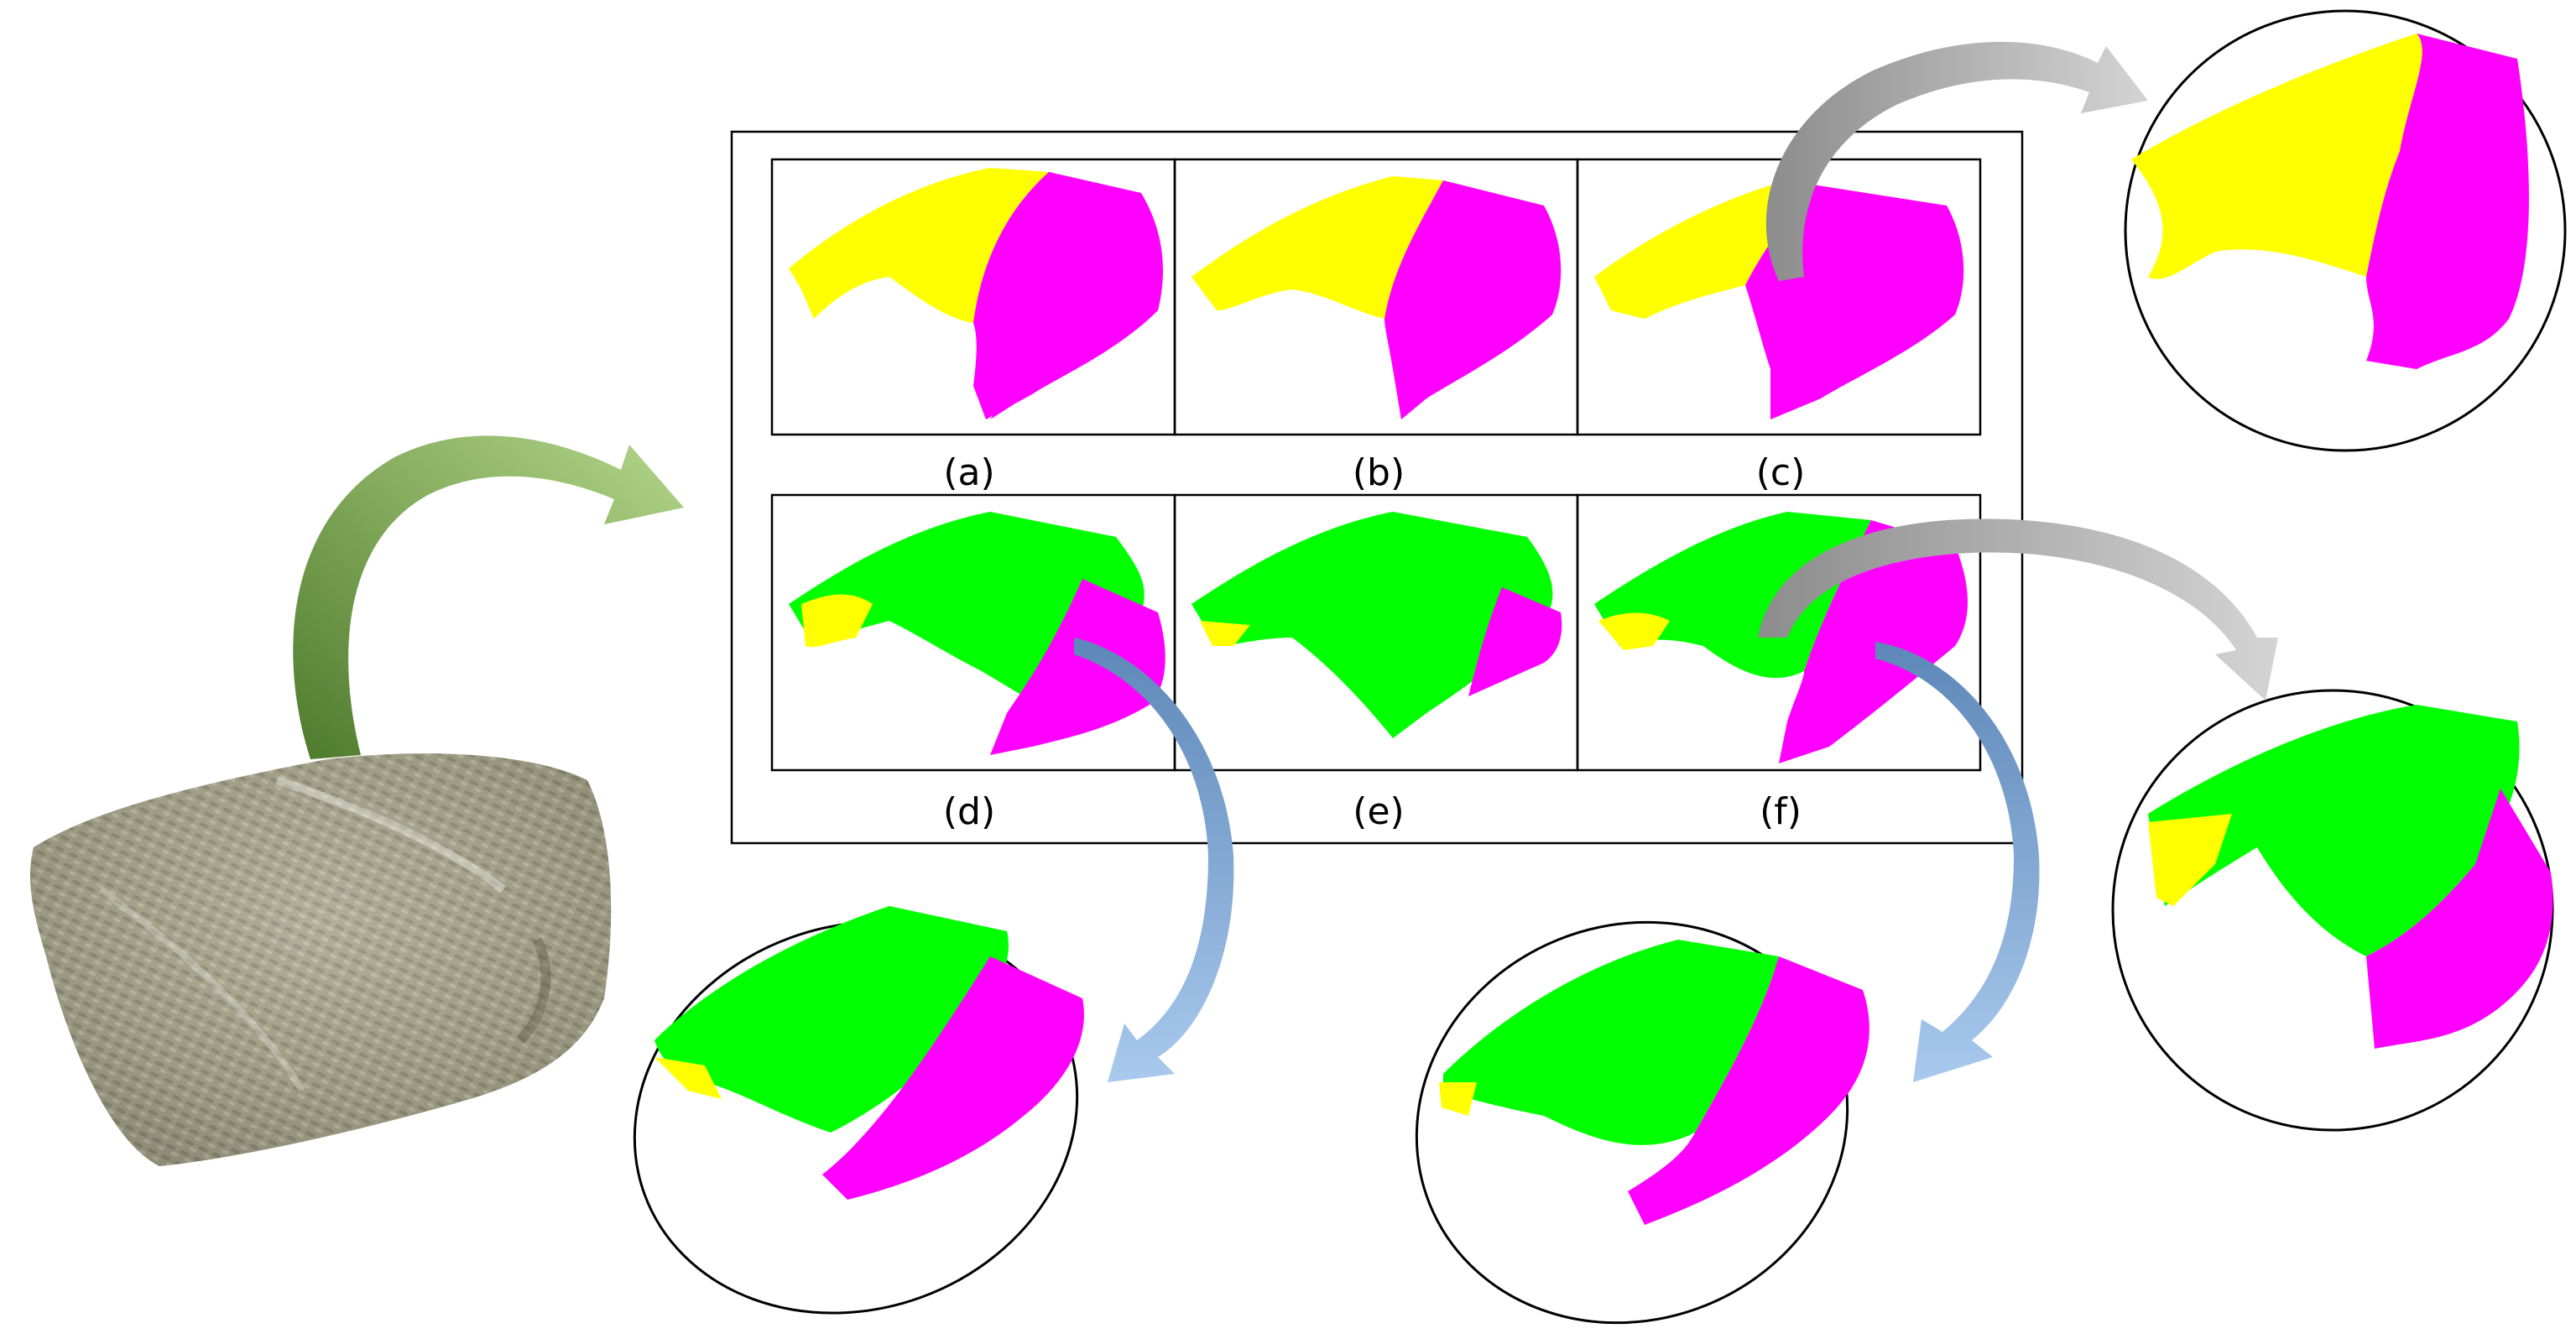 Image resolution: width=2576 pixels, height=1344 pixels. Describe the element at coordinates (1781, 473) in the screenshot. I see `panel-label-c: (c)` at that location.